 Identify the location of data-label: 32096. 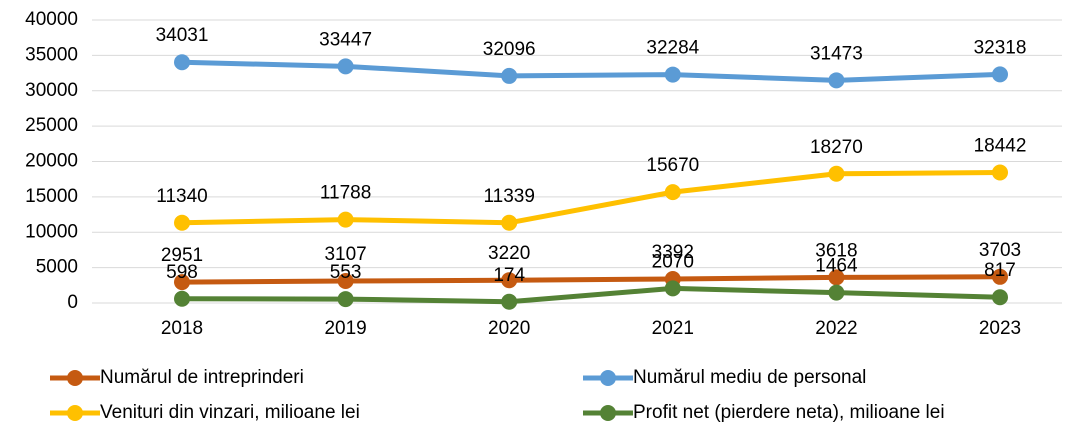
(509, 49).